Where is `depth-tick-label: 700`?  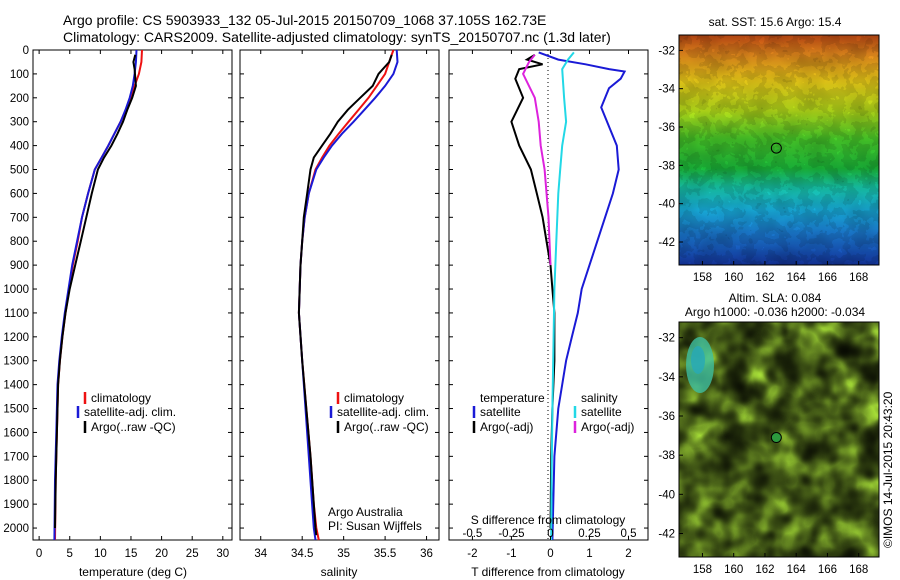 depth-tick-label: 700 is located at coordinates (19, 218).